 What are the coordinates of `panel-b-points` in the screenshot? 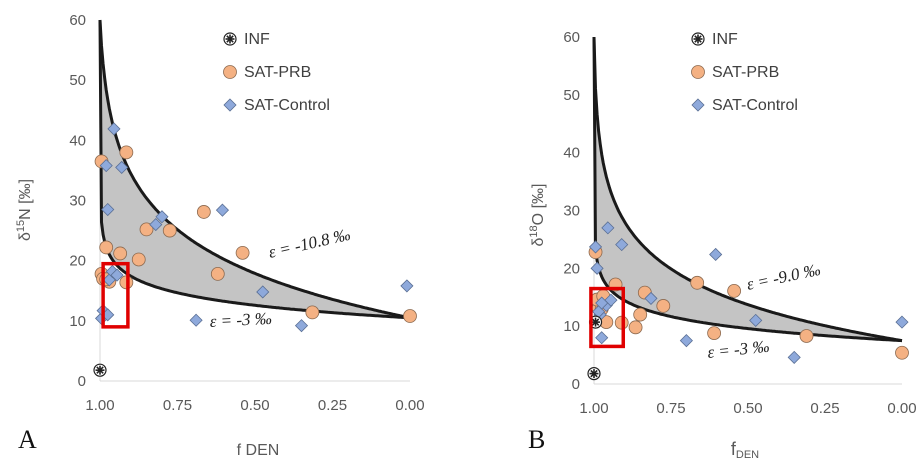 It's located at (748, 301).